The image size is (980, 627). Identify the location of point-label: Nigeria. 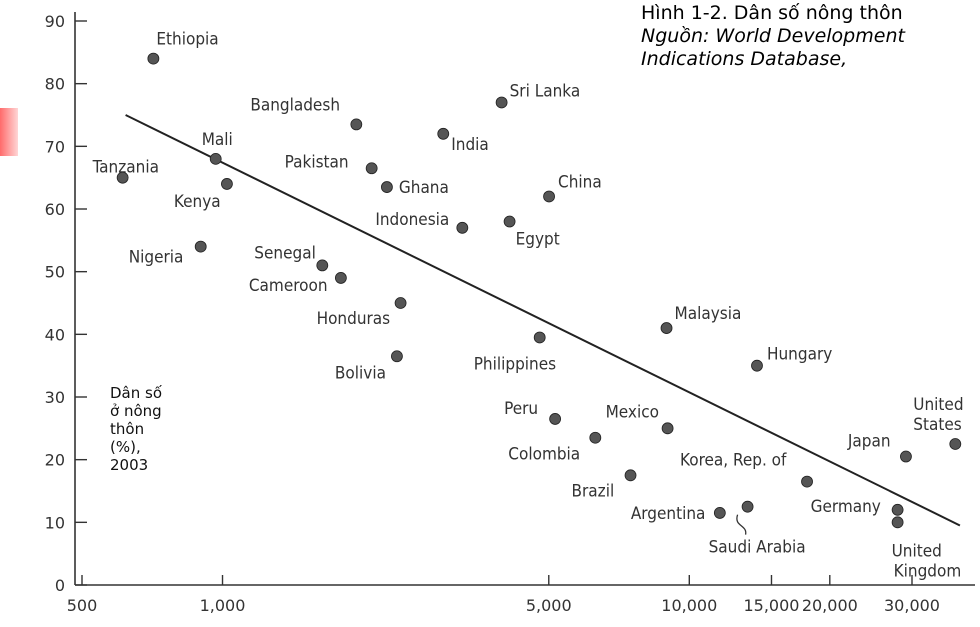
(156, 258).